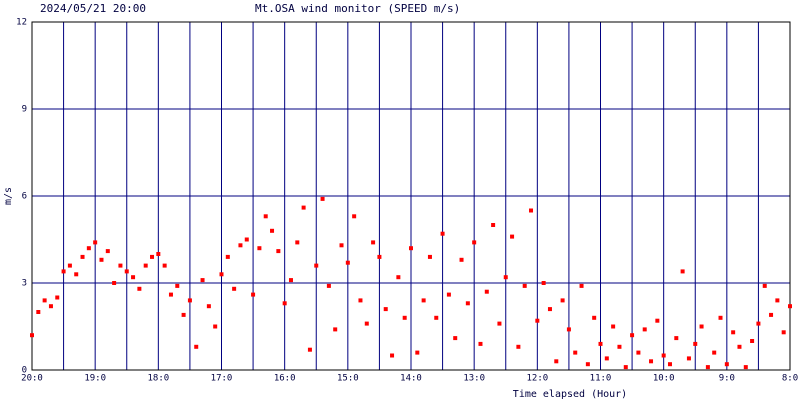 The image size is (800, 400). Describe the element at coordinates (790, 379) in the screenshot. I see `x-tick-label: 8:0` at that location.